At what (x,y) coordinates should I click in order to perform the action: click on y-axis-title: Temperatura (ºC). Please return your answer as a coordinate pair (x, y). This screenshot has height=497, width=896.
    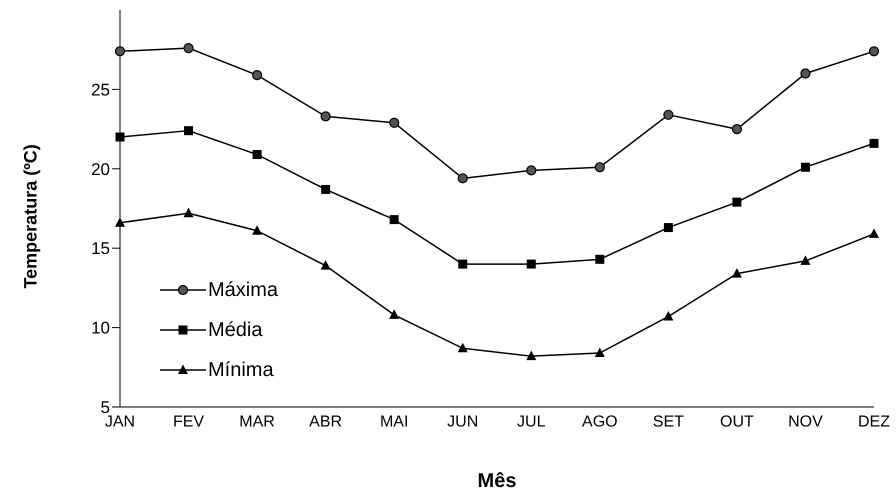
    Looking at the image, I should click on (30, 216).